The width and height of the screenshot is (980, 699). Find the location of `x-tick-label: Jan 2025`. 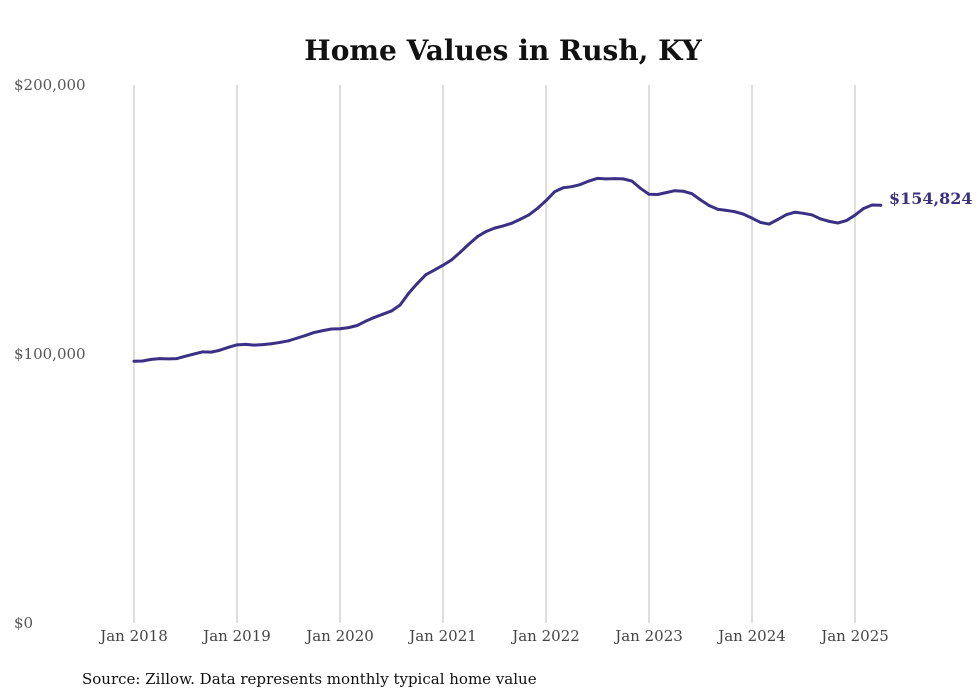

x-tick-label: Jan 2025 is located at coordinates (854, 636).